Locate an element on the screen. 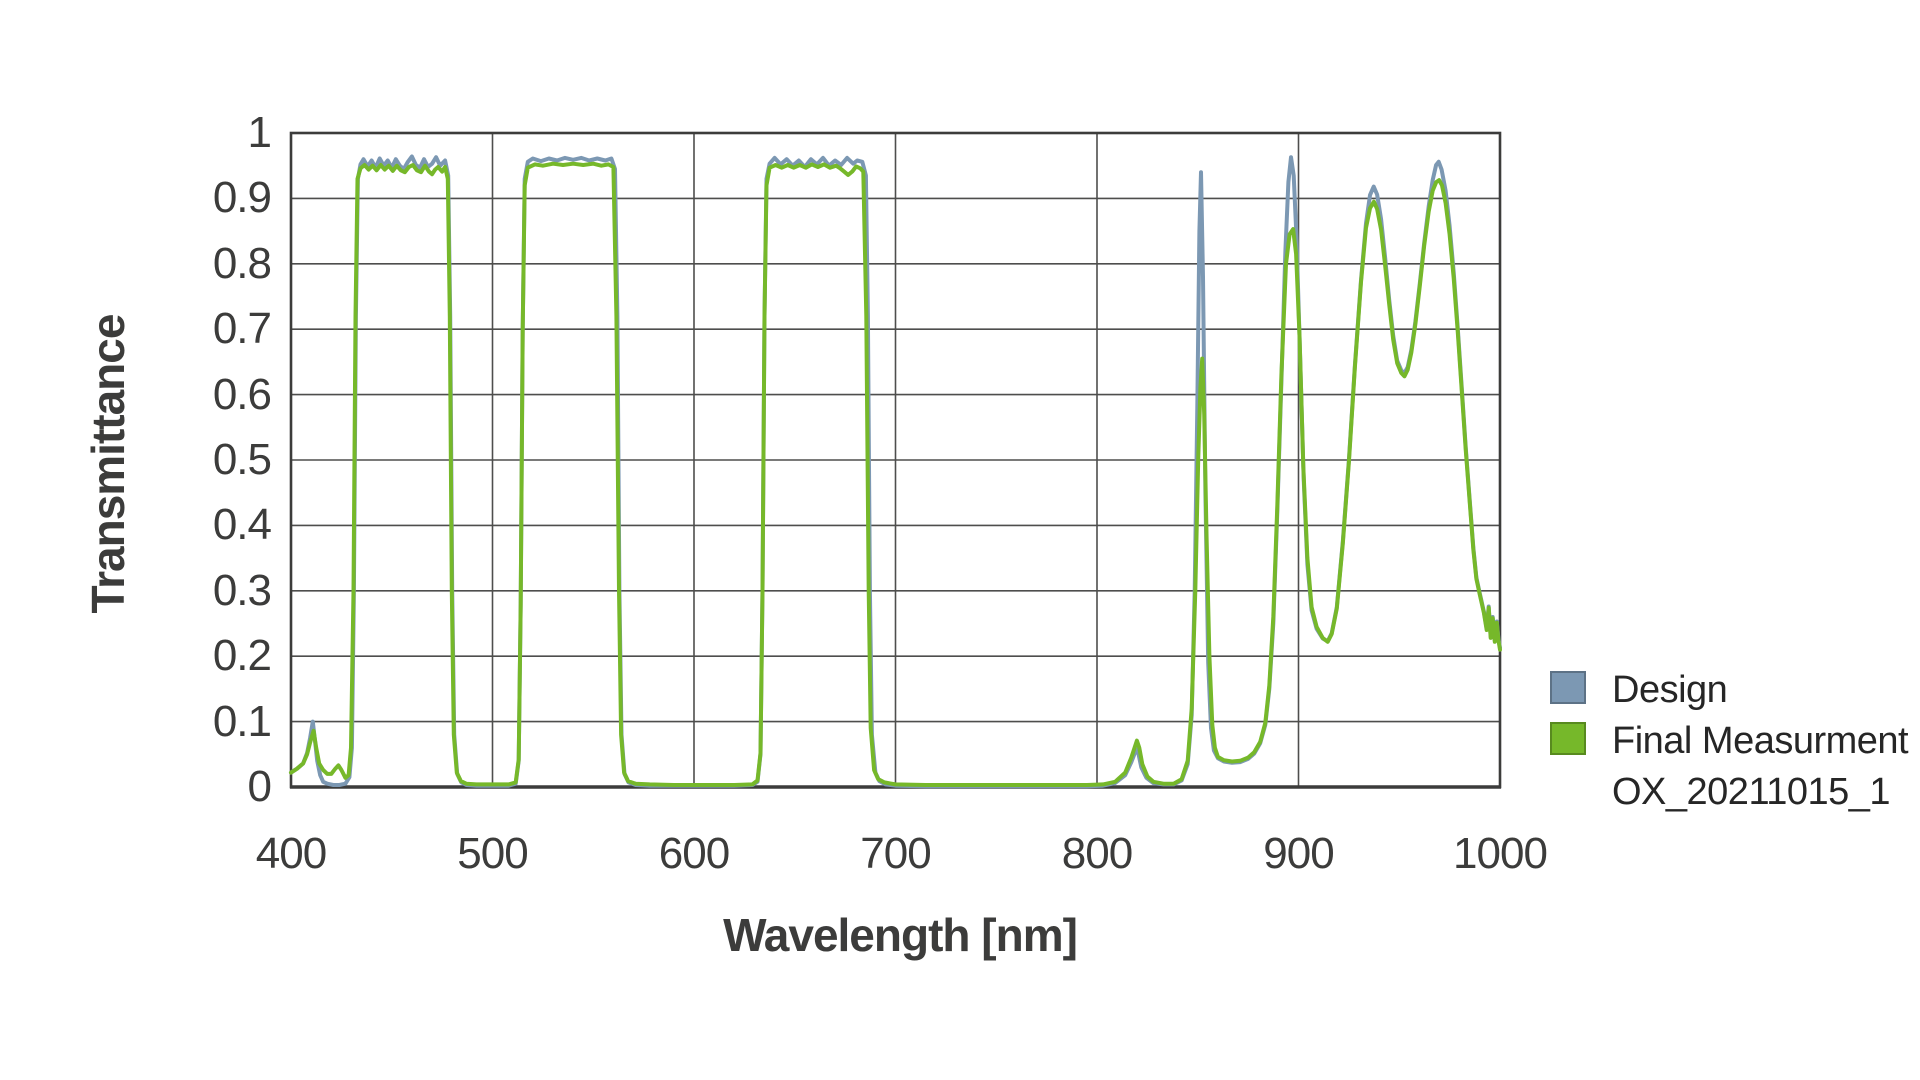  x-tick-label: 600 is located at coordinates (694, 853).